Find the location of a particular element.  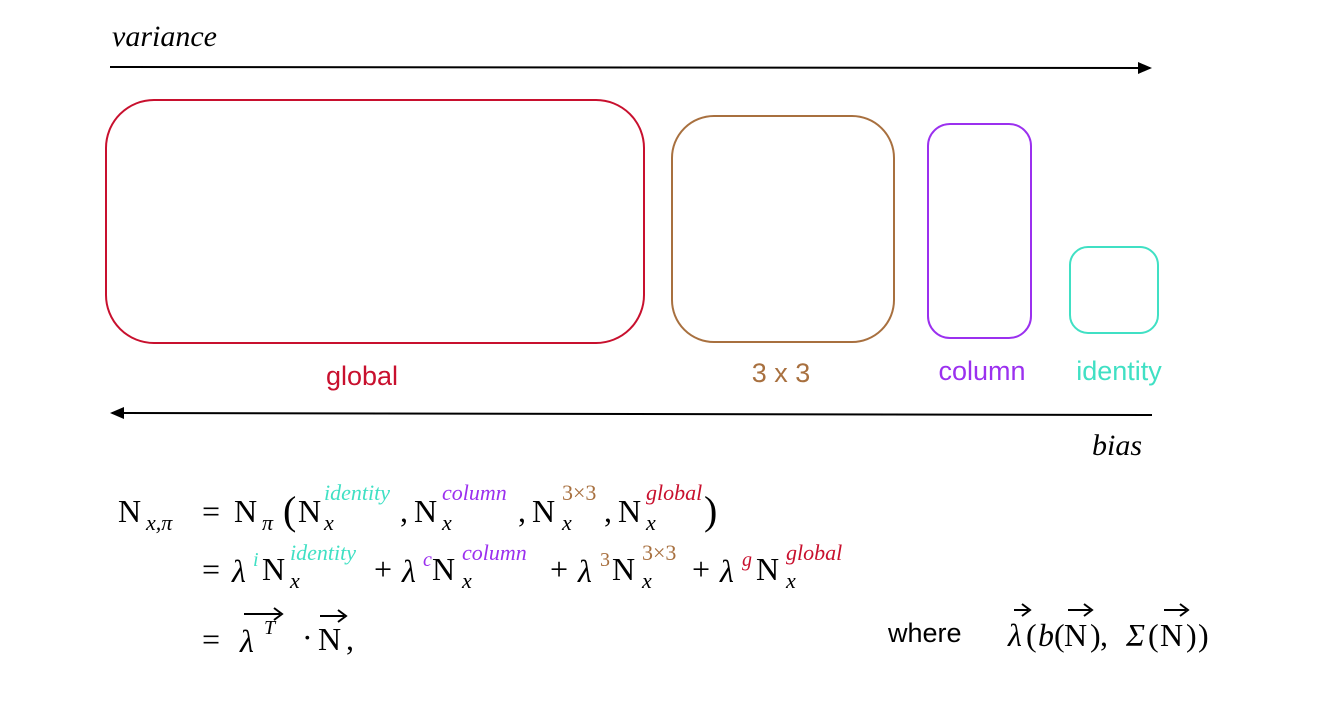

plus-1: + is located at coordinates (383, 569).